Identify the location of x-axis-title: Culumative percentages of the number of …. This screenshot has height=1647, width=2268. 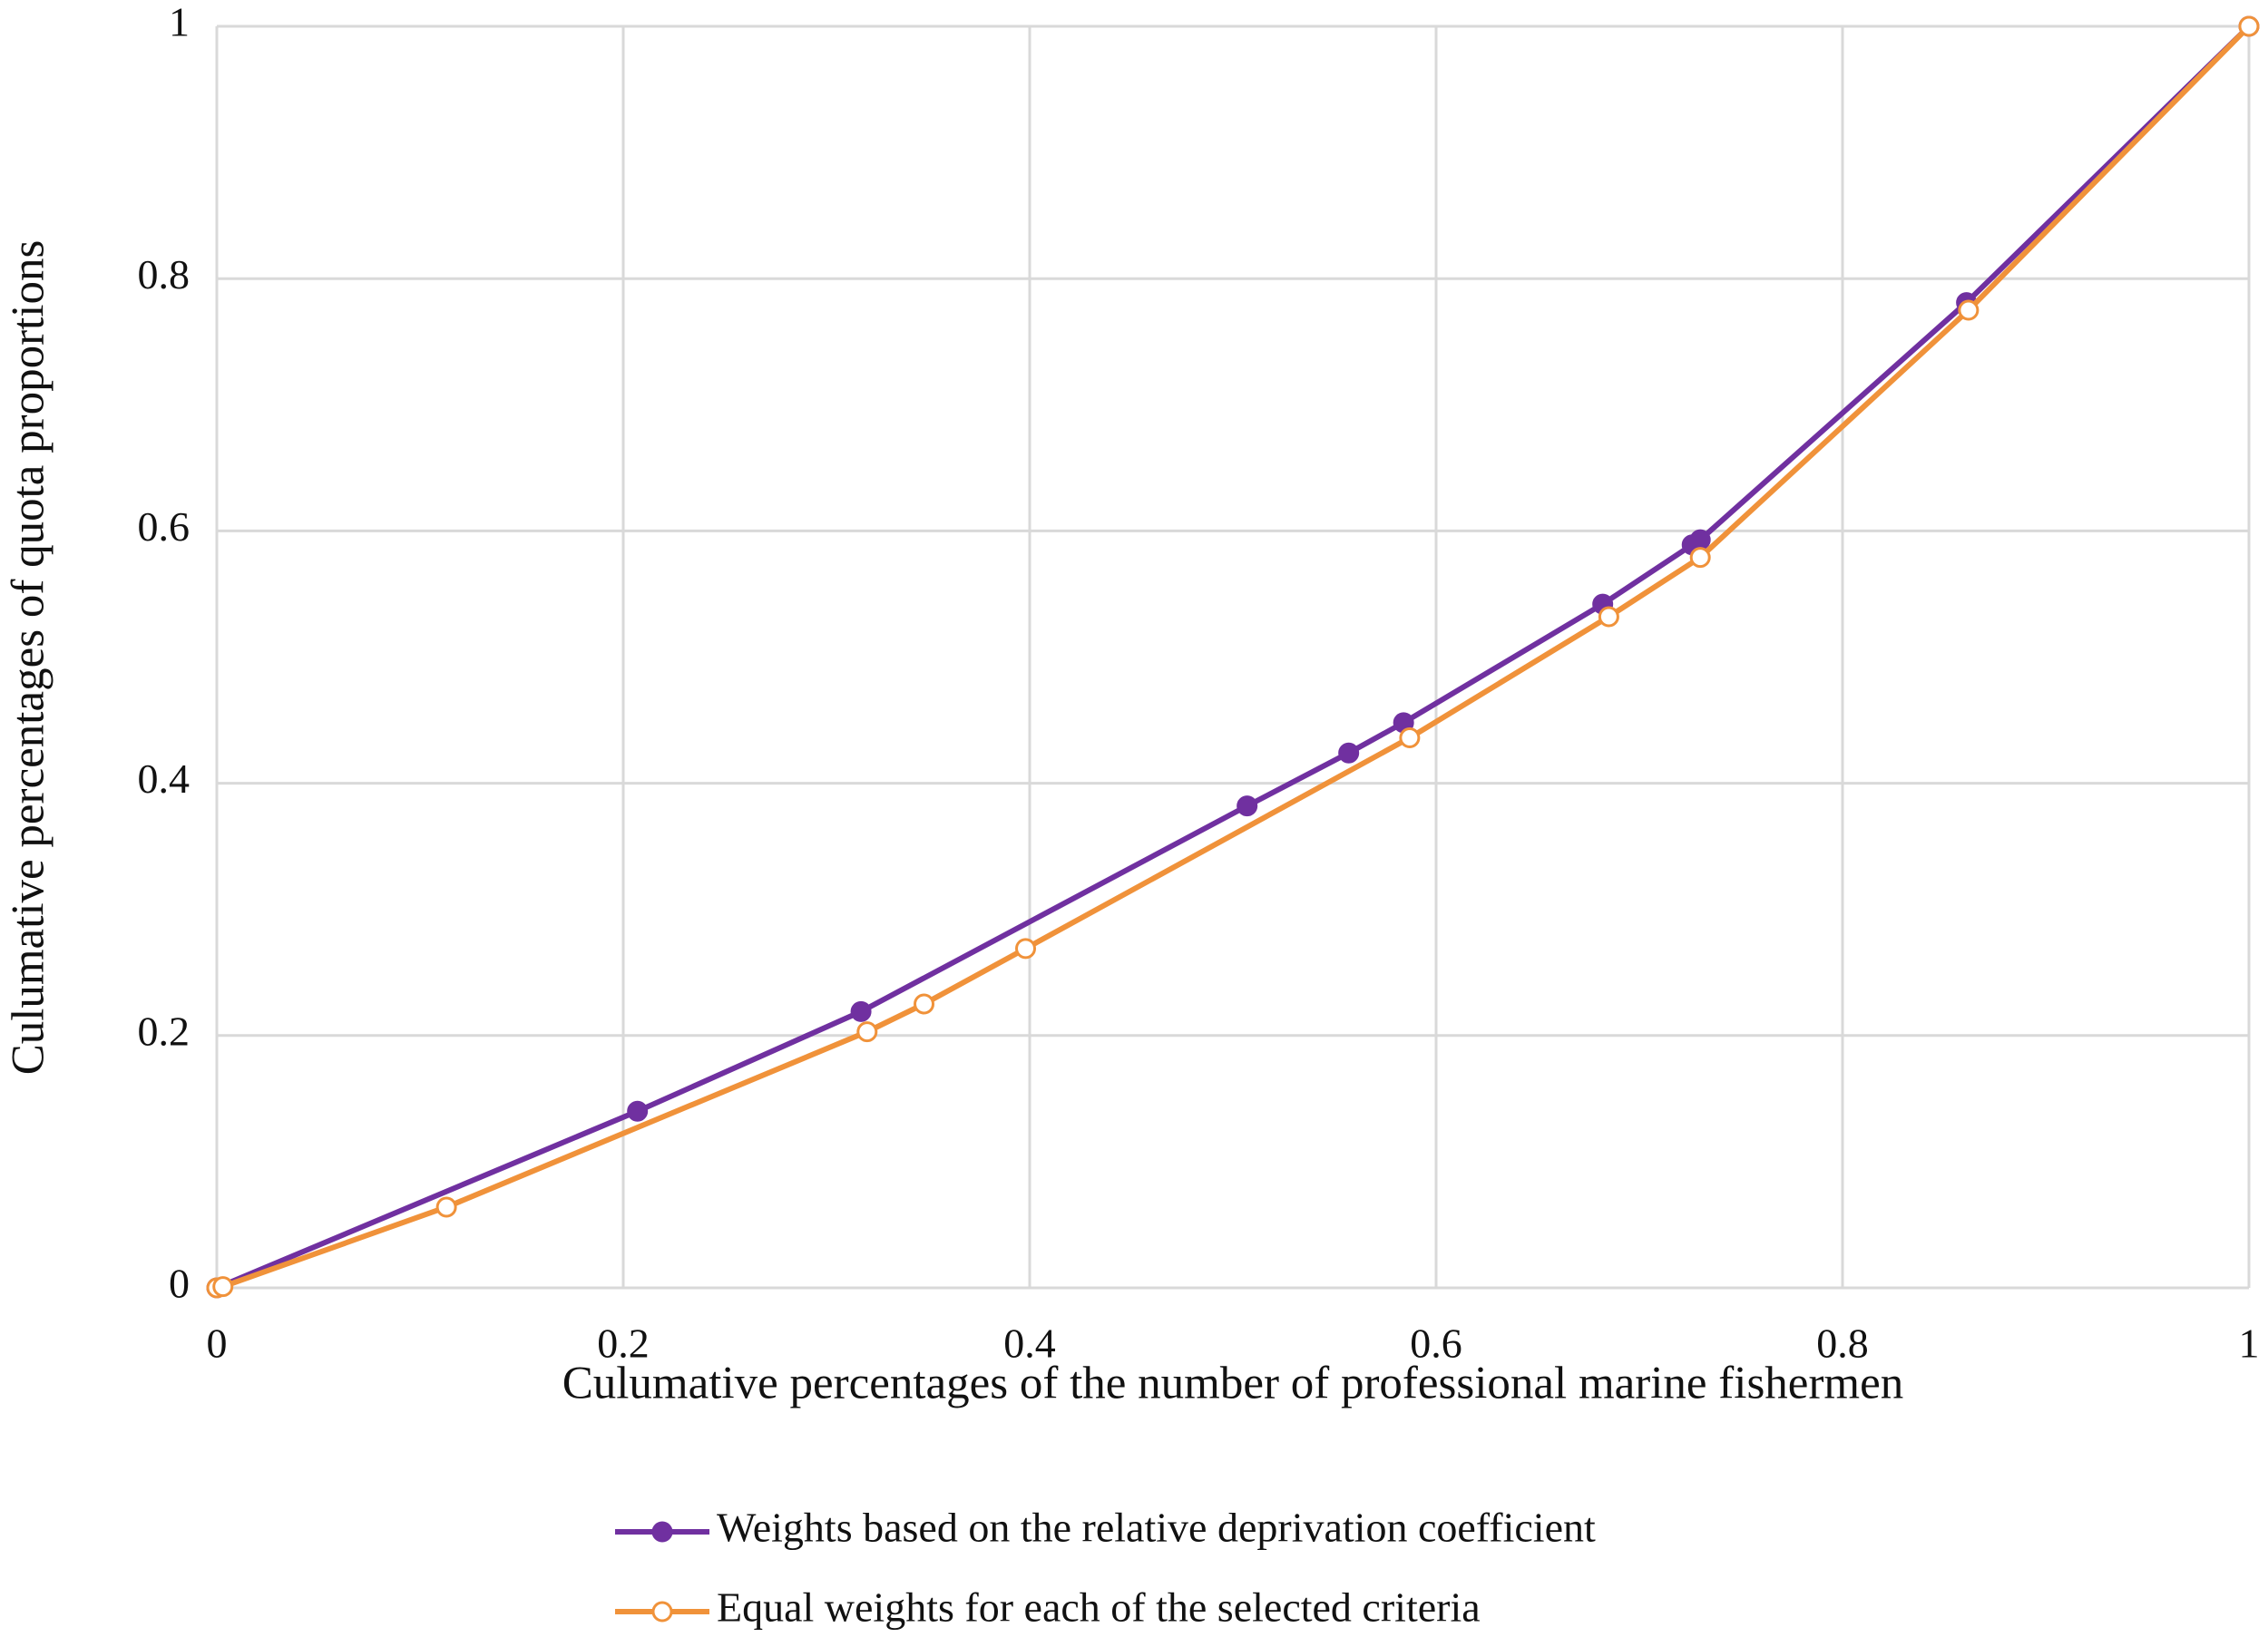
(1233, 1384).